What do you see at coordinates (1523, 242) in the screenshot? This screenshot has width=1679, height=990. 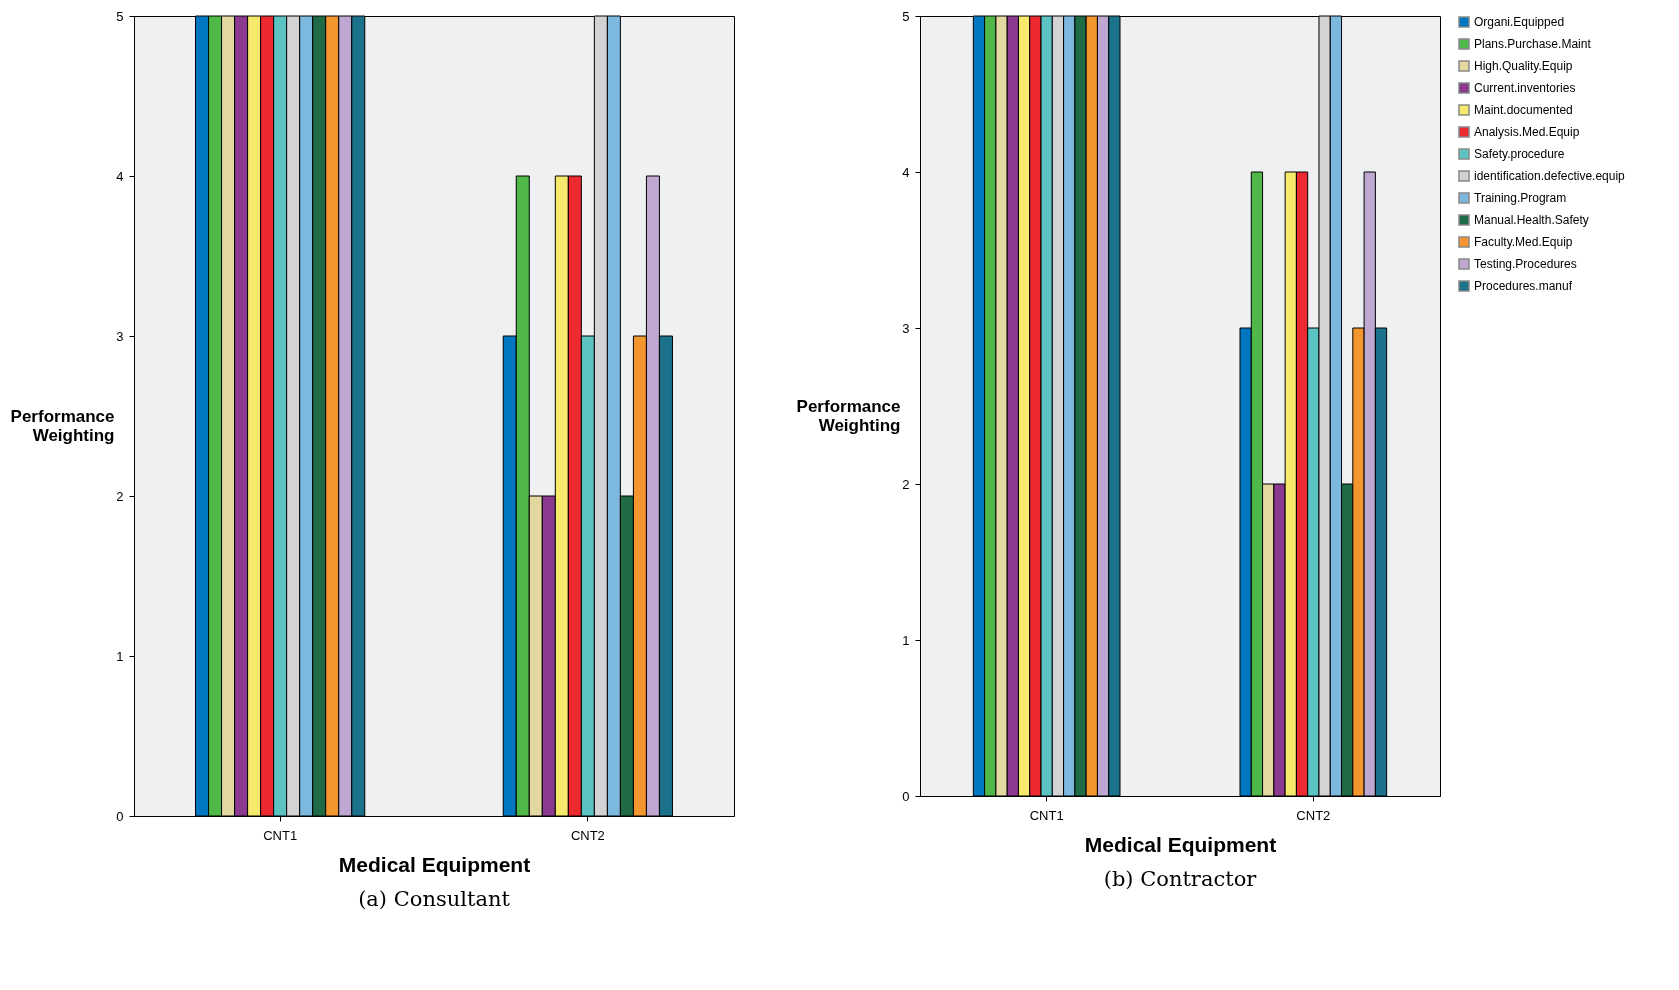 I see `legend-label: Faculty.Med.Equip` at bounding box center [1523, 242].